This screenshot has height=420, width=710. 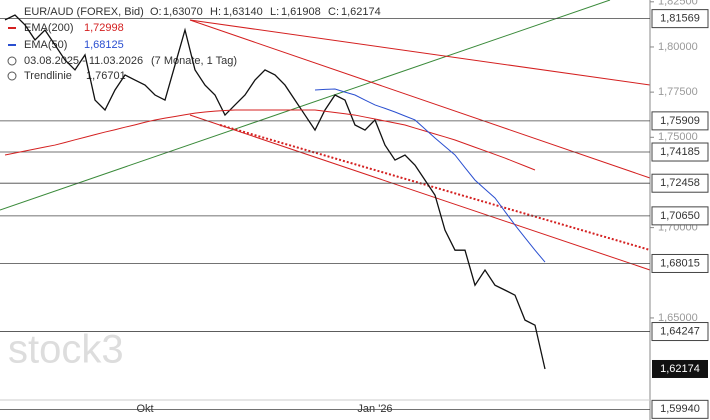 I want to click on trendline-name: Trendlinie, so click(x=48, y=76).